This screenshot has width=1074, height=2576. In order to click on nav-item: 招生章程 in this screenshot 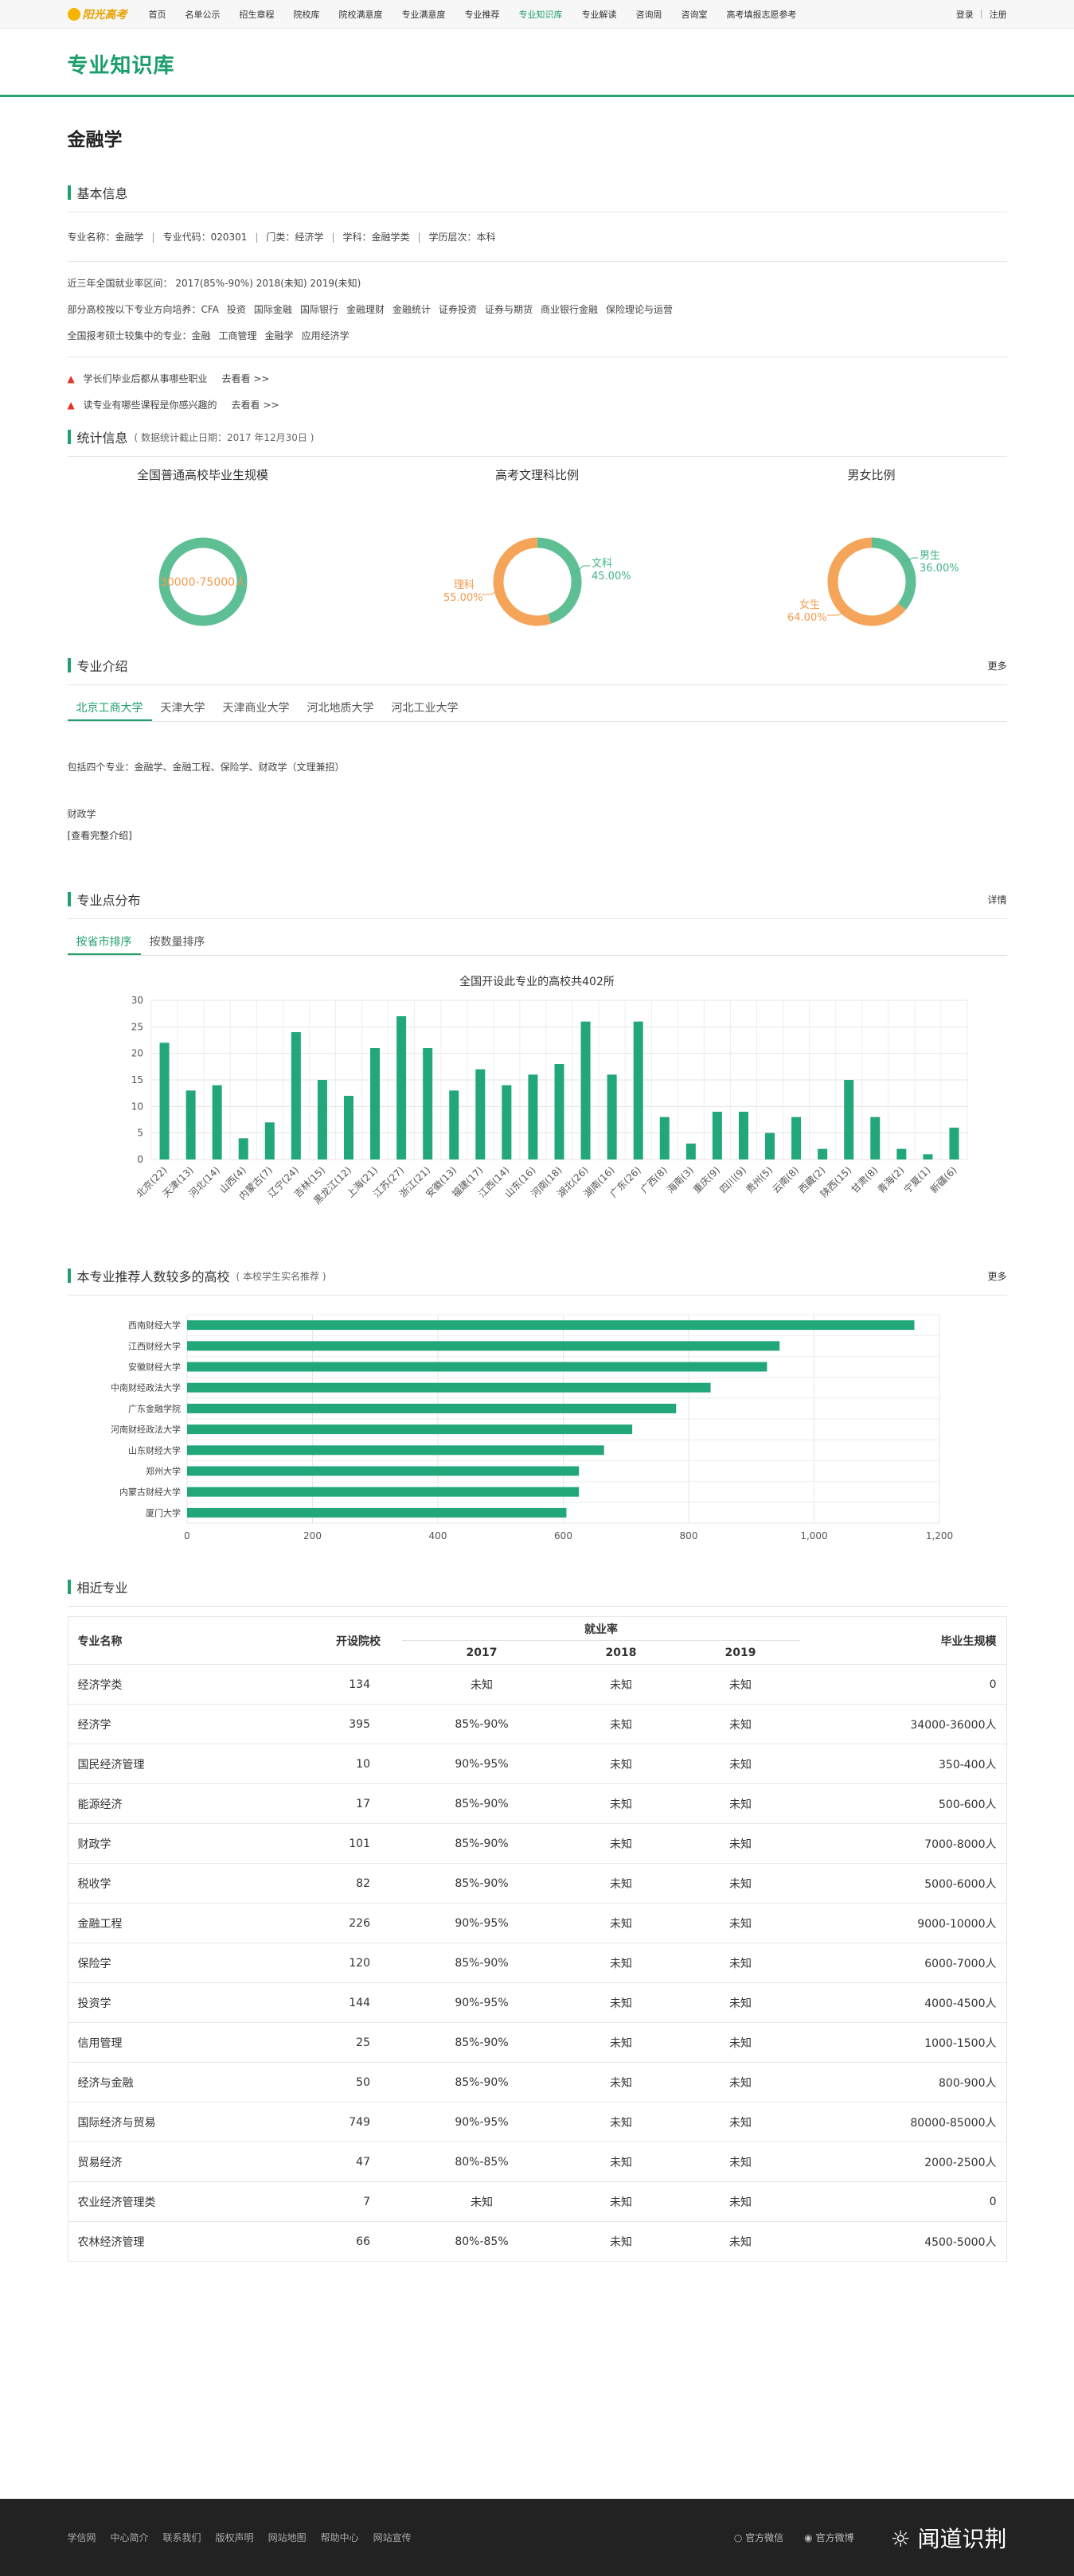, I will do `click(257, 15)`.